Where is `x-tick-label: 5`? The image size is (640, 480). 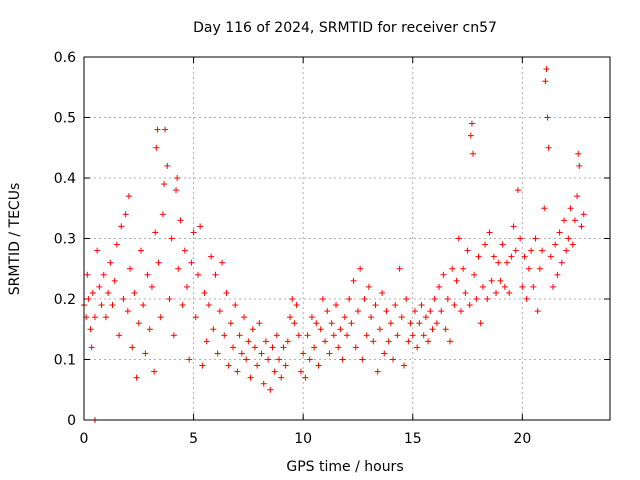
x-tick-label: 5 is located at coordinates (193, 439).